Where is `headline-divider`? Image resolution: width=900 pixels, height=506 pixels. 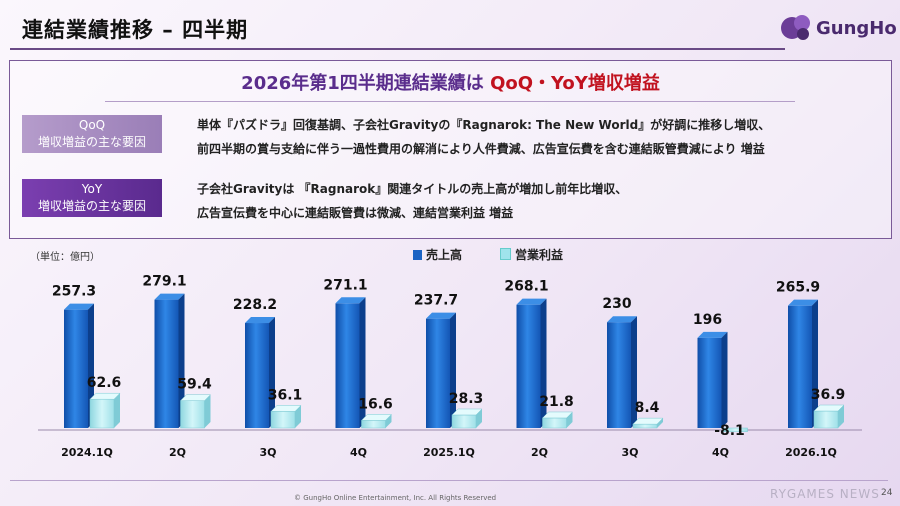
headline-divider is located at coordinates (450, 101).